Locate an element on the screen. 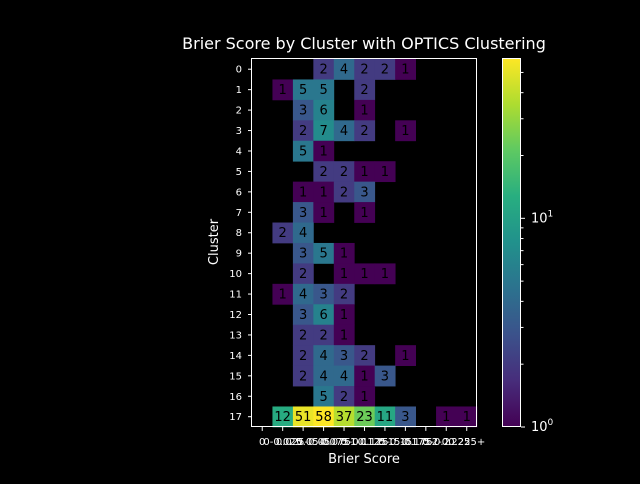  y-tick-label: 10 is located at coordinates (235, 274).